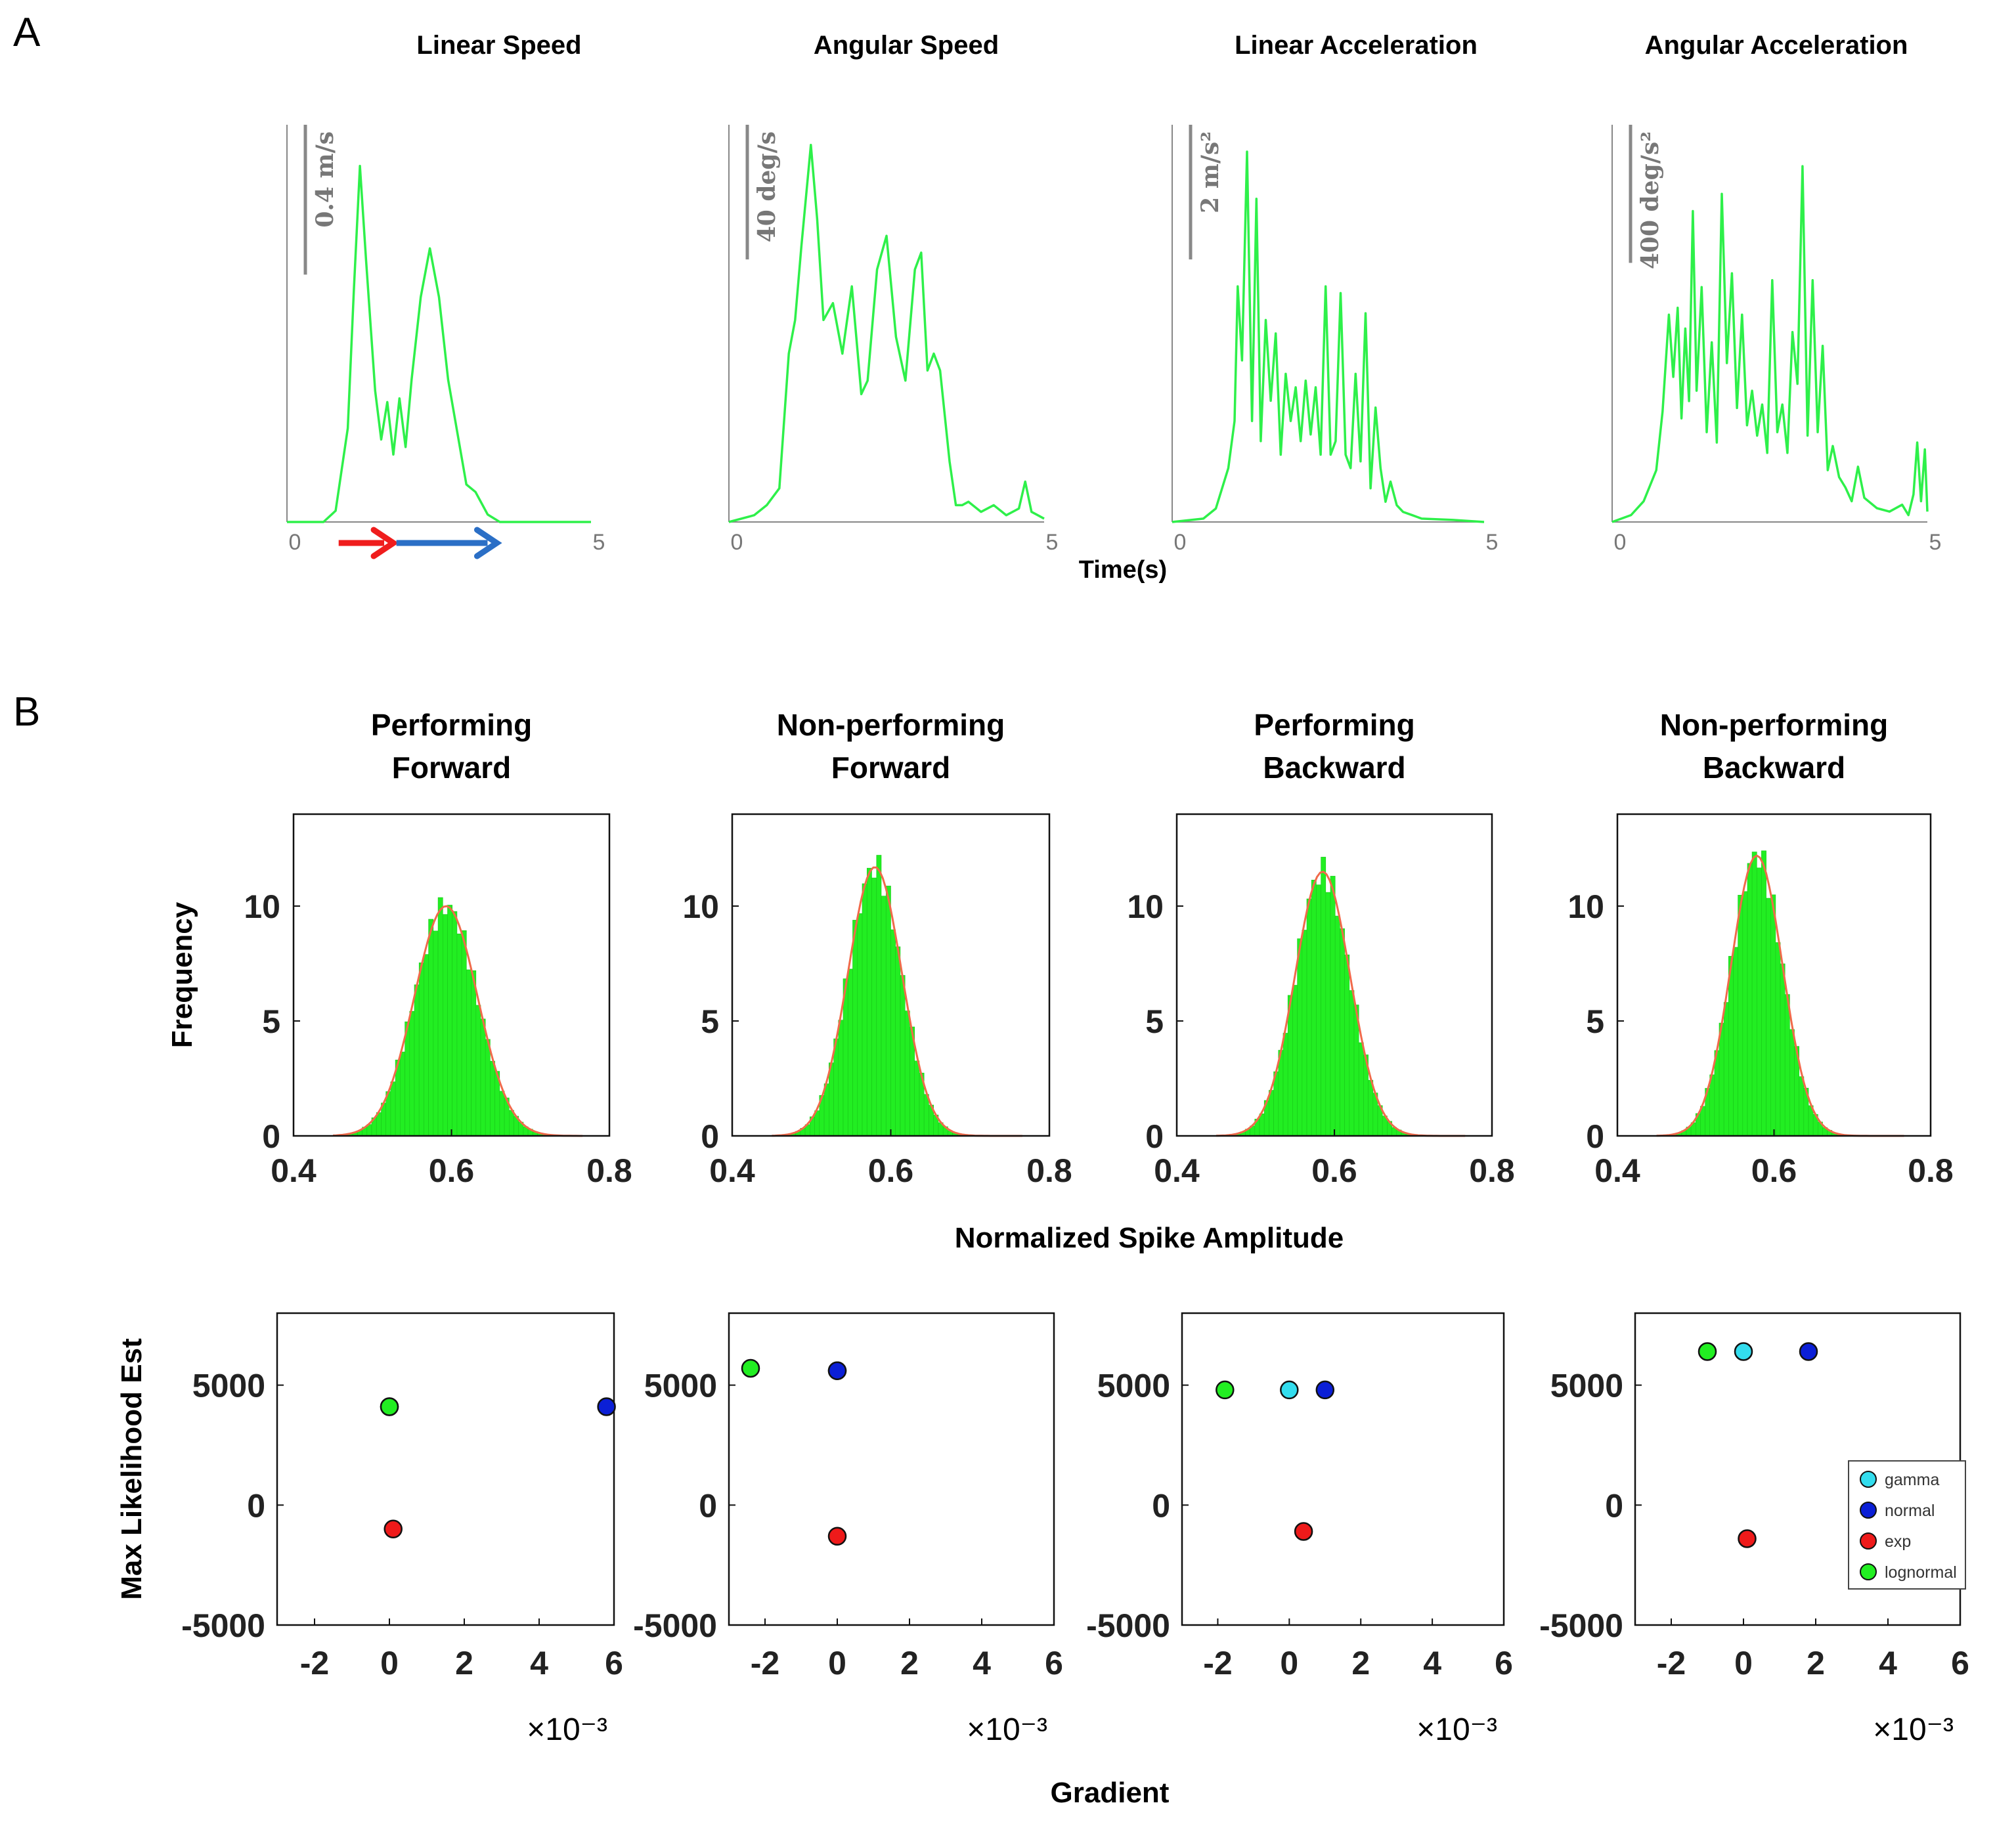  Describe the element at coordinates (767, 186) in the screenshot. I see `scale-bar-label: 40 deg/s` at that location.